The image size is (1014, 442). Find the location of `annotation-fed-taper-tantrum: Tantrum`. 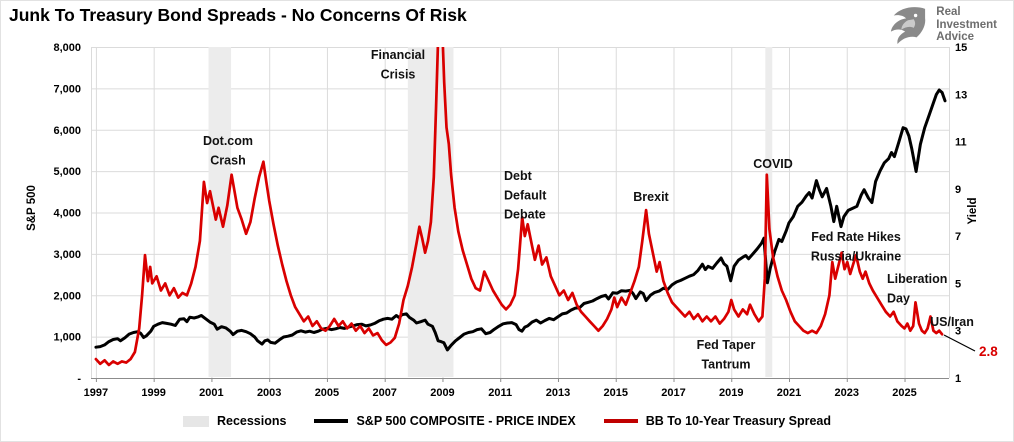

annotation-fed-taper-tantrum: Tantrum is located at coordinates (725, 364).